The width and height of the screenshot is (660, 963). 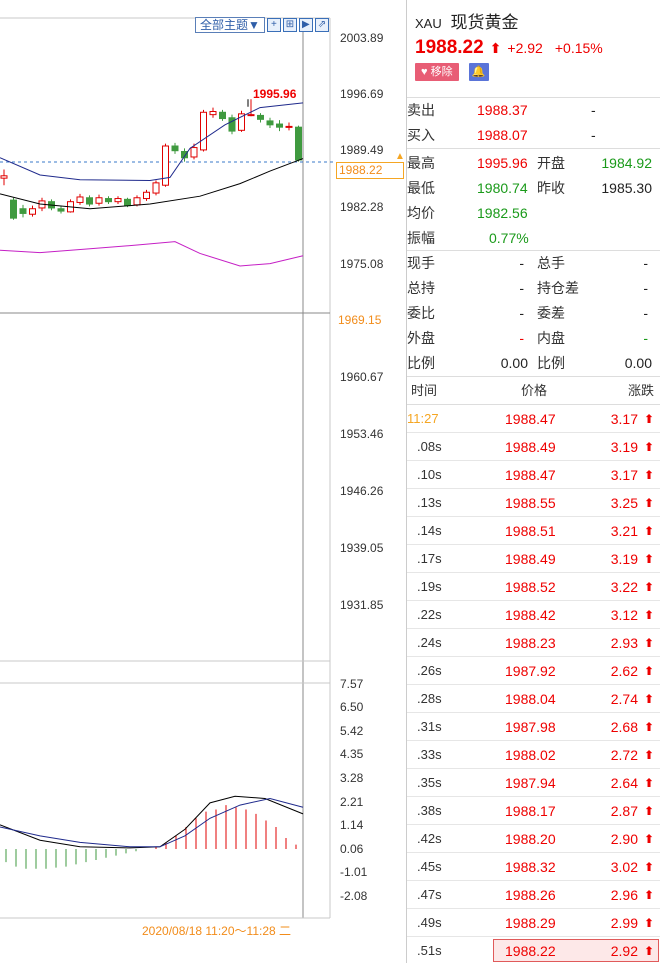 I want to click on tick-time: .13s, so click(x=429, y=502).